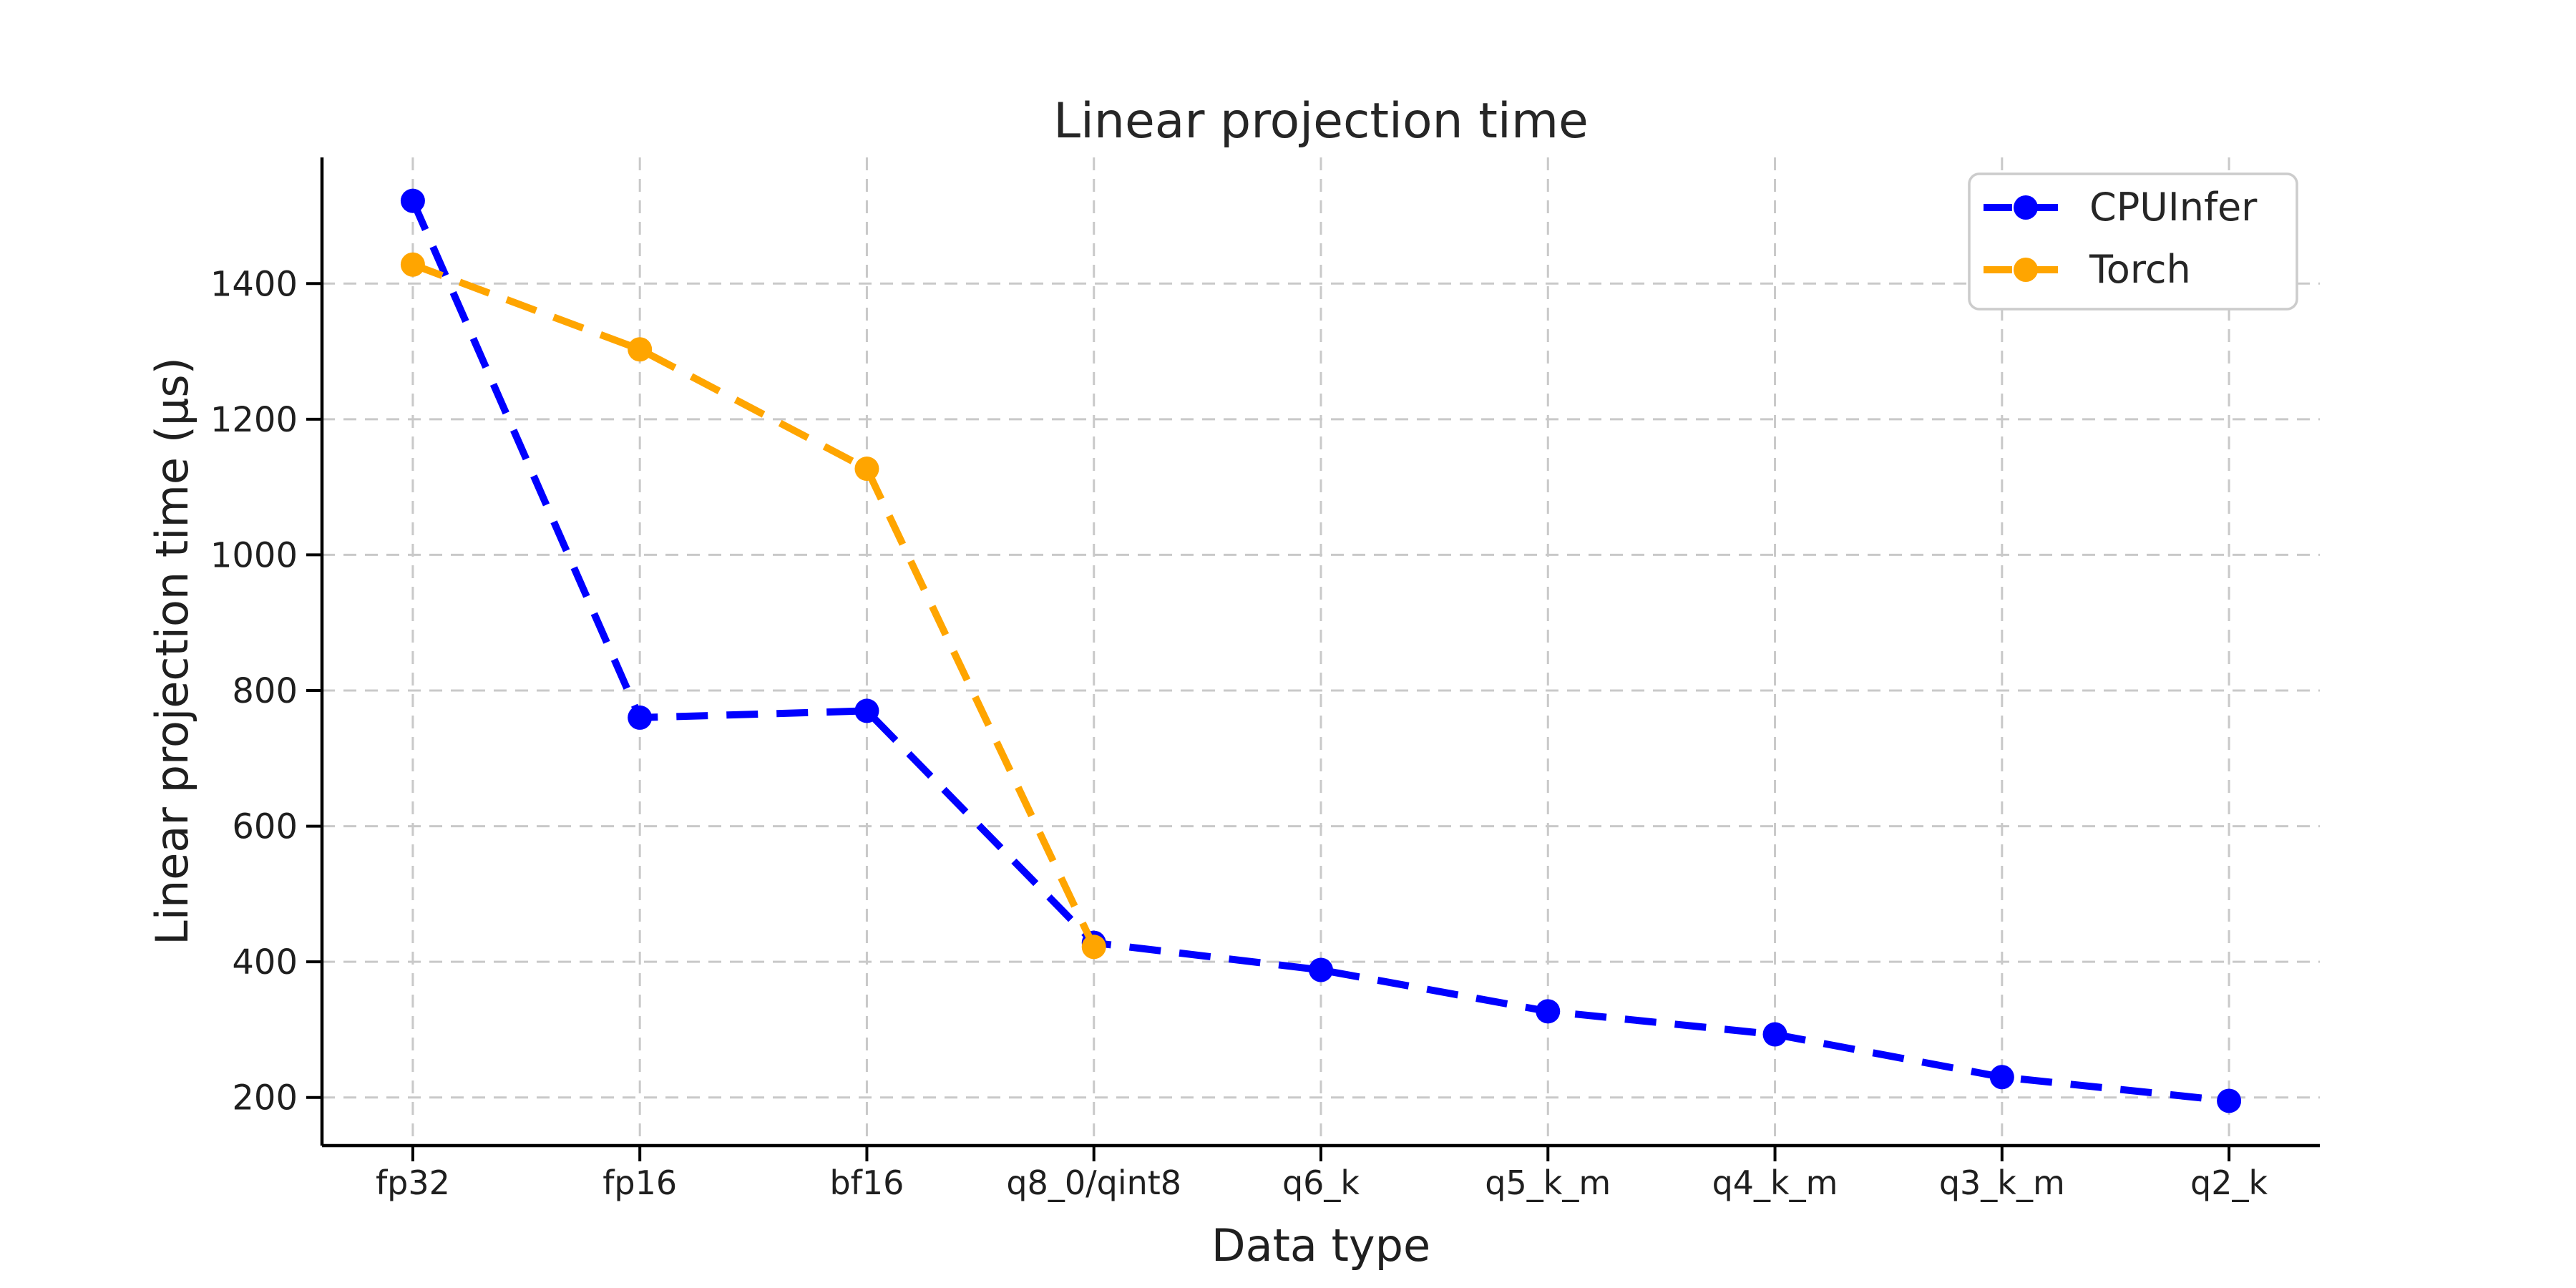 This screenshot has height=1288, width=2576. What do you see at coordinates (413, 1182) in the screenshot?
I see `x-tick-label: fp32` at bounding box center [413, 1182].